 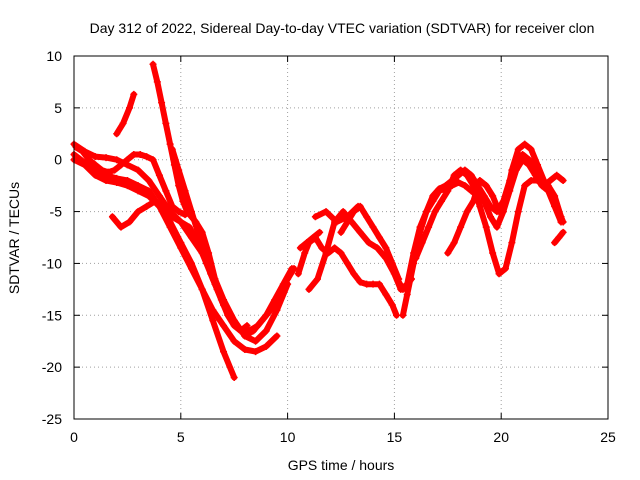 I want to click on y-tick-label: 0, so click(x=58, y=160).